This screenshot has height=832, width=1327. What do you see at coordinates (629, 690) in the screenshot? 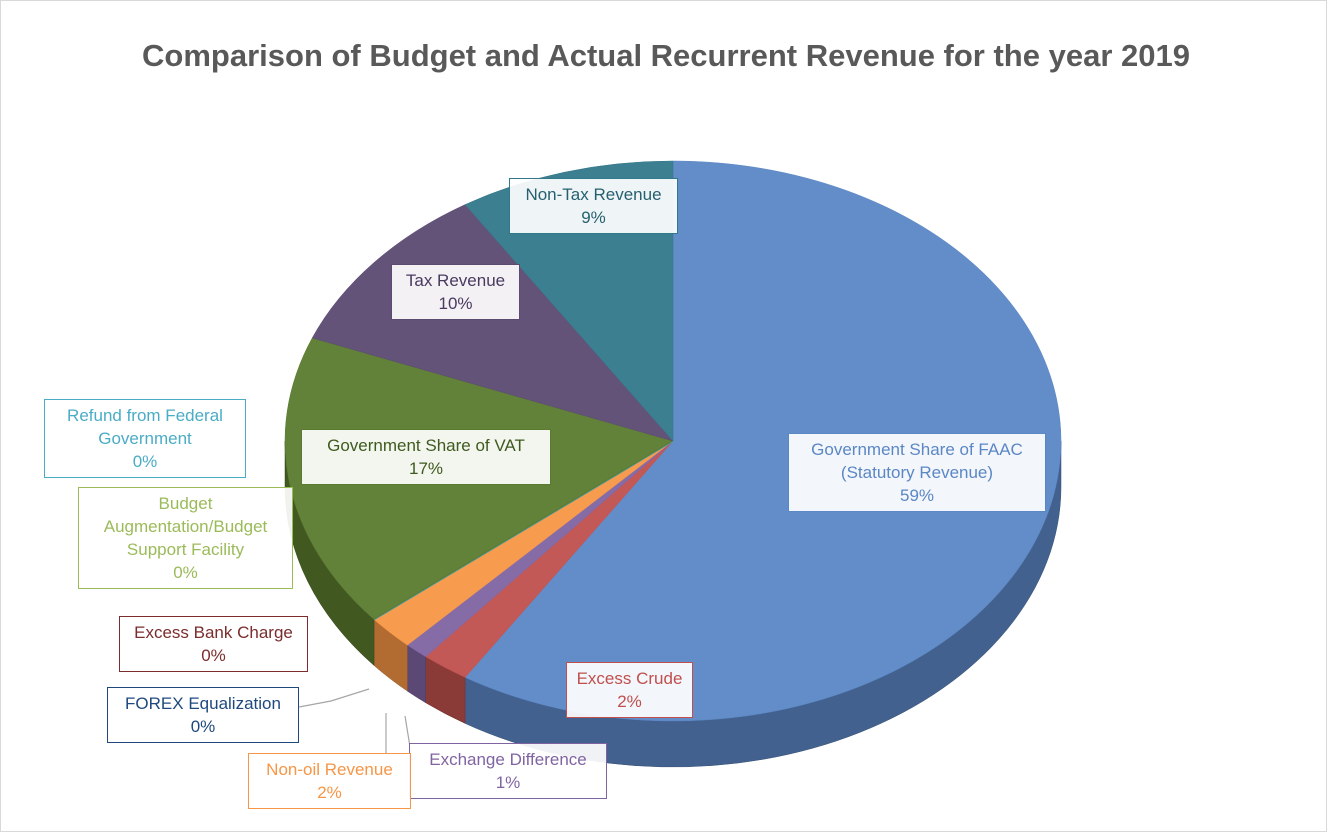
I see `data-label: Excess Crude 2%` at bounding box center [629, 690].